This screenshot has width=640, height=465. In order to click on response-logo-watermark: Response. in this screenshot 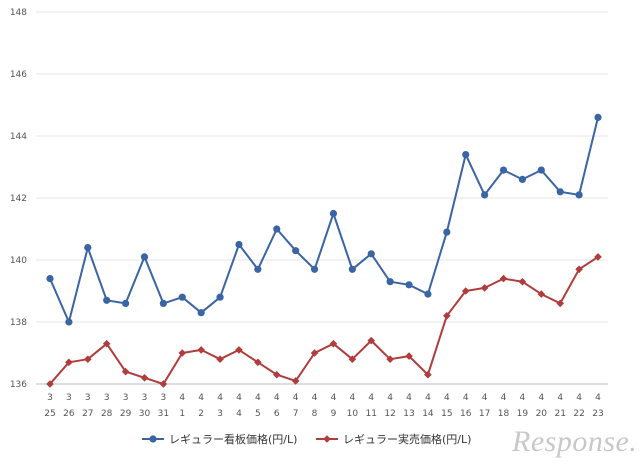, I will do `click(574, 441)`.